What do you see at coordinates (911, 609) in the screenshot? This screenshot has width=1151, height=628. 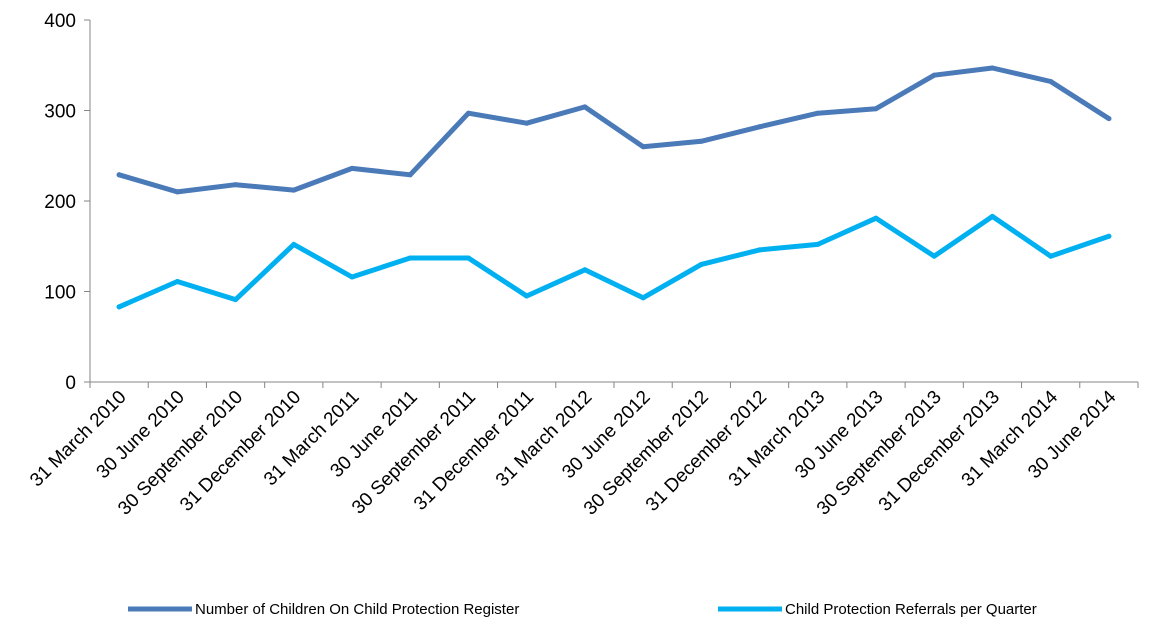 I see `legend-label-2: Child Protection Referrals per Quarter` at bounding box center [911, 609].